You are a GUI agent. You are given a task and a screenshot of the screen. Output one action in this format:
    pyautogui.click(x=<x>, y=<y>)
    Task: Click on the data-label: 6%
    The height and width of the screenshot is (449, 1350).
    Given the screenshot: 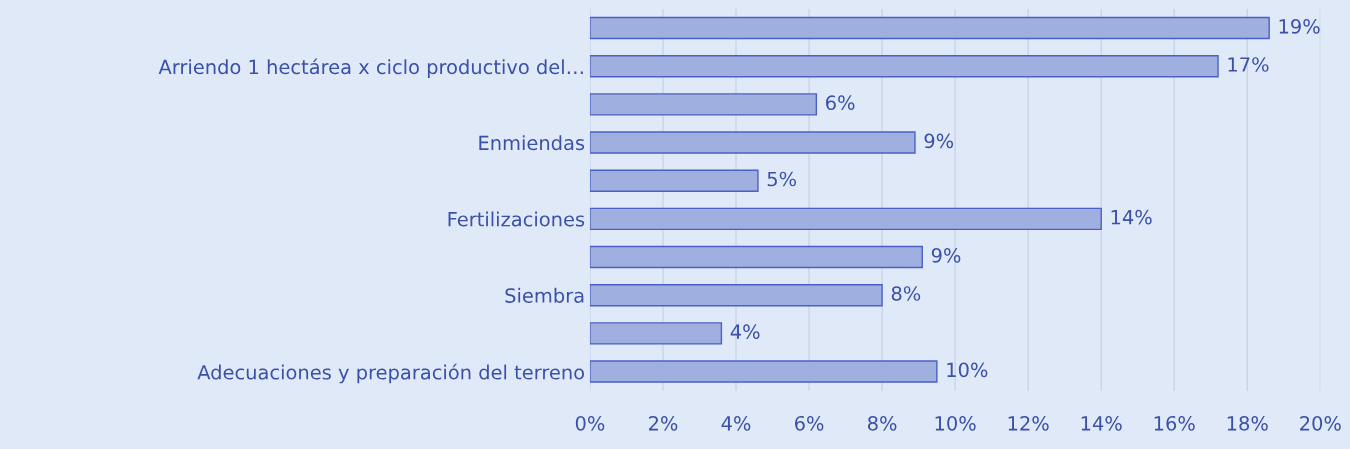 What is the action you would take?
    pyautogui.click(x=840, y=103)
    